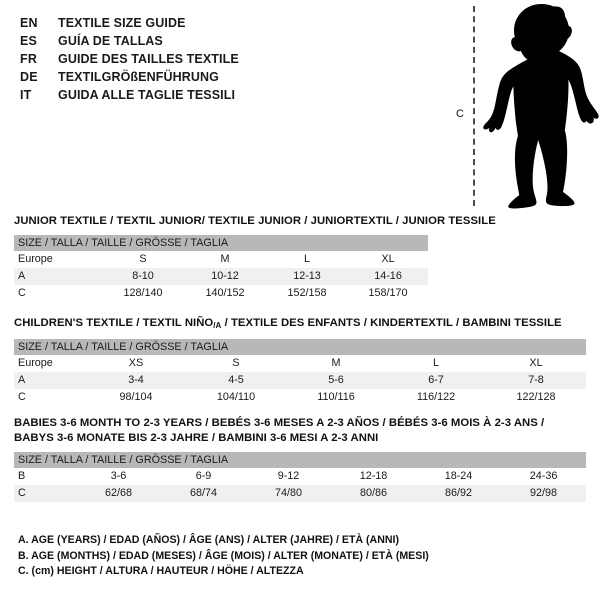 The image size is (600, 600). Describe the element at coordinates (373, 476) in the screenshot. I see `babies-cell: 12-18` at that location.